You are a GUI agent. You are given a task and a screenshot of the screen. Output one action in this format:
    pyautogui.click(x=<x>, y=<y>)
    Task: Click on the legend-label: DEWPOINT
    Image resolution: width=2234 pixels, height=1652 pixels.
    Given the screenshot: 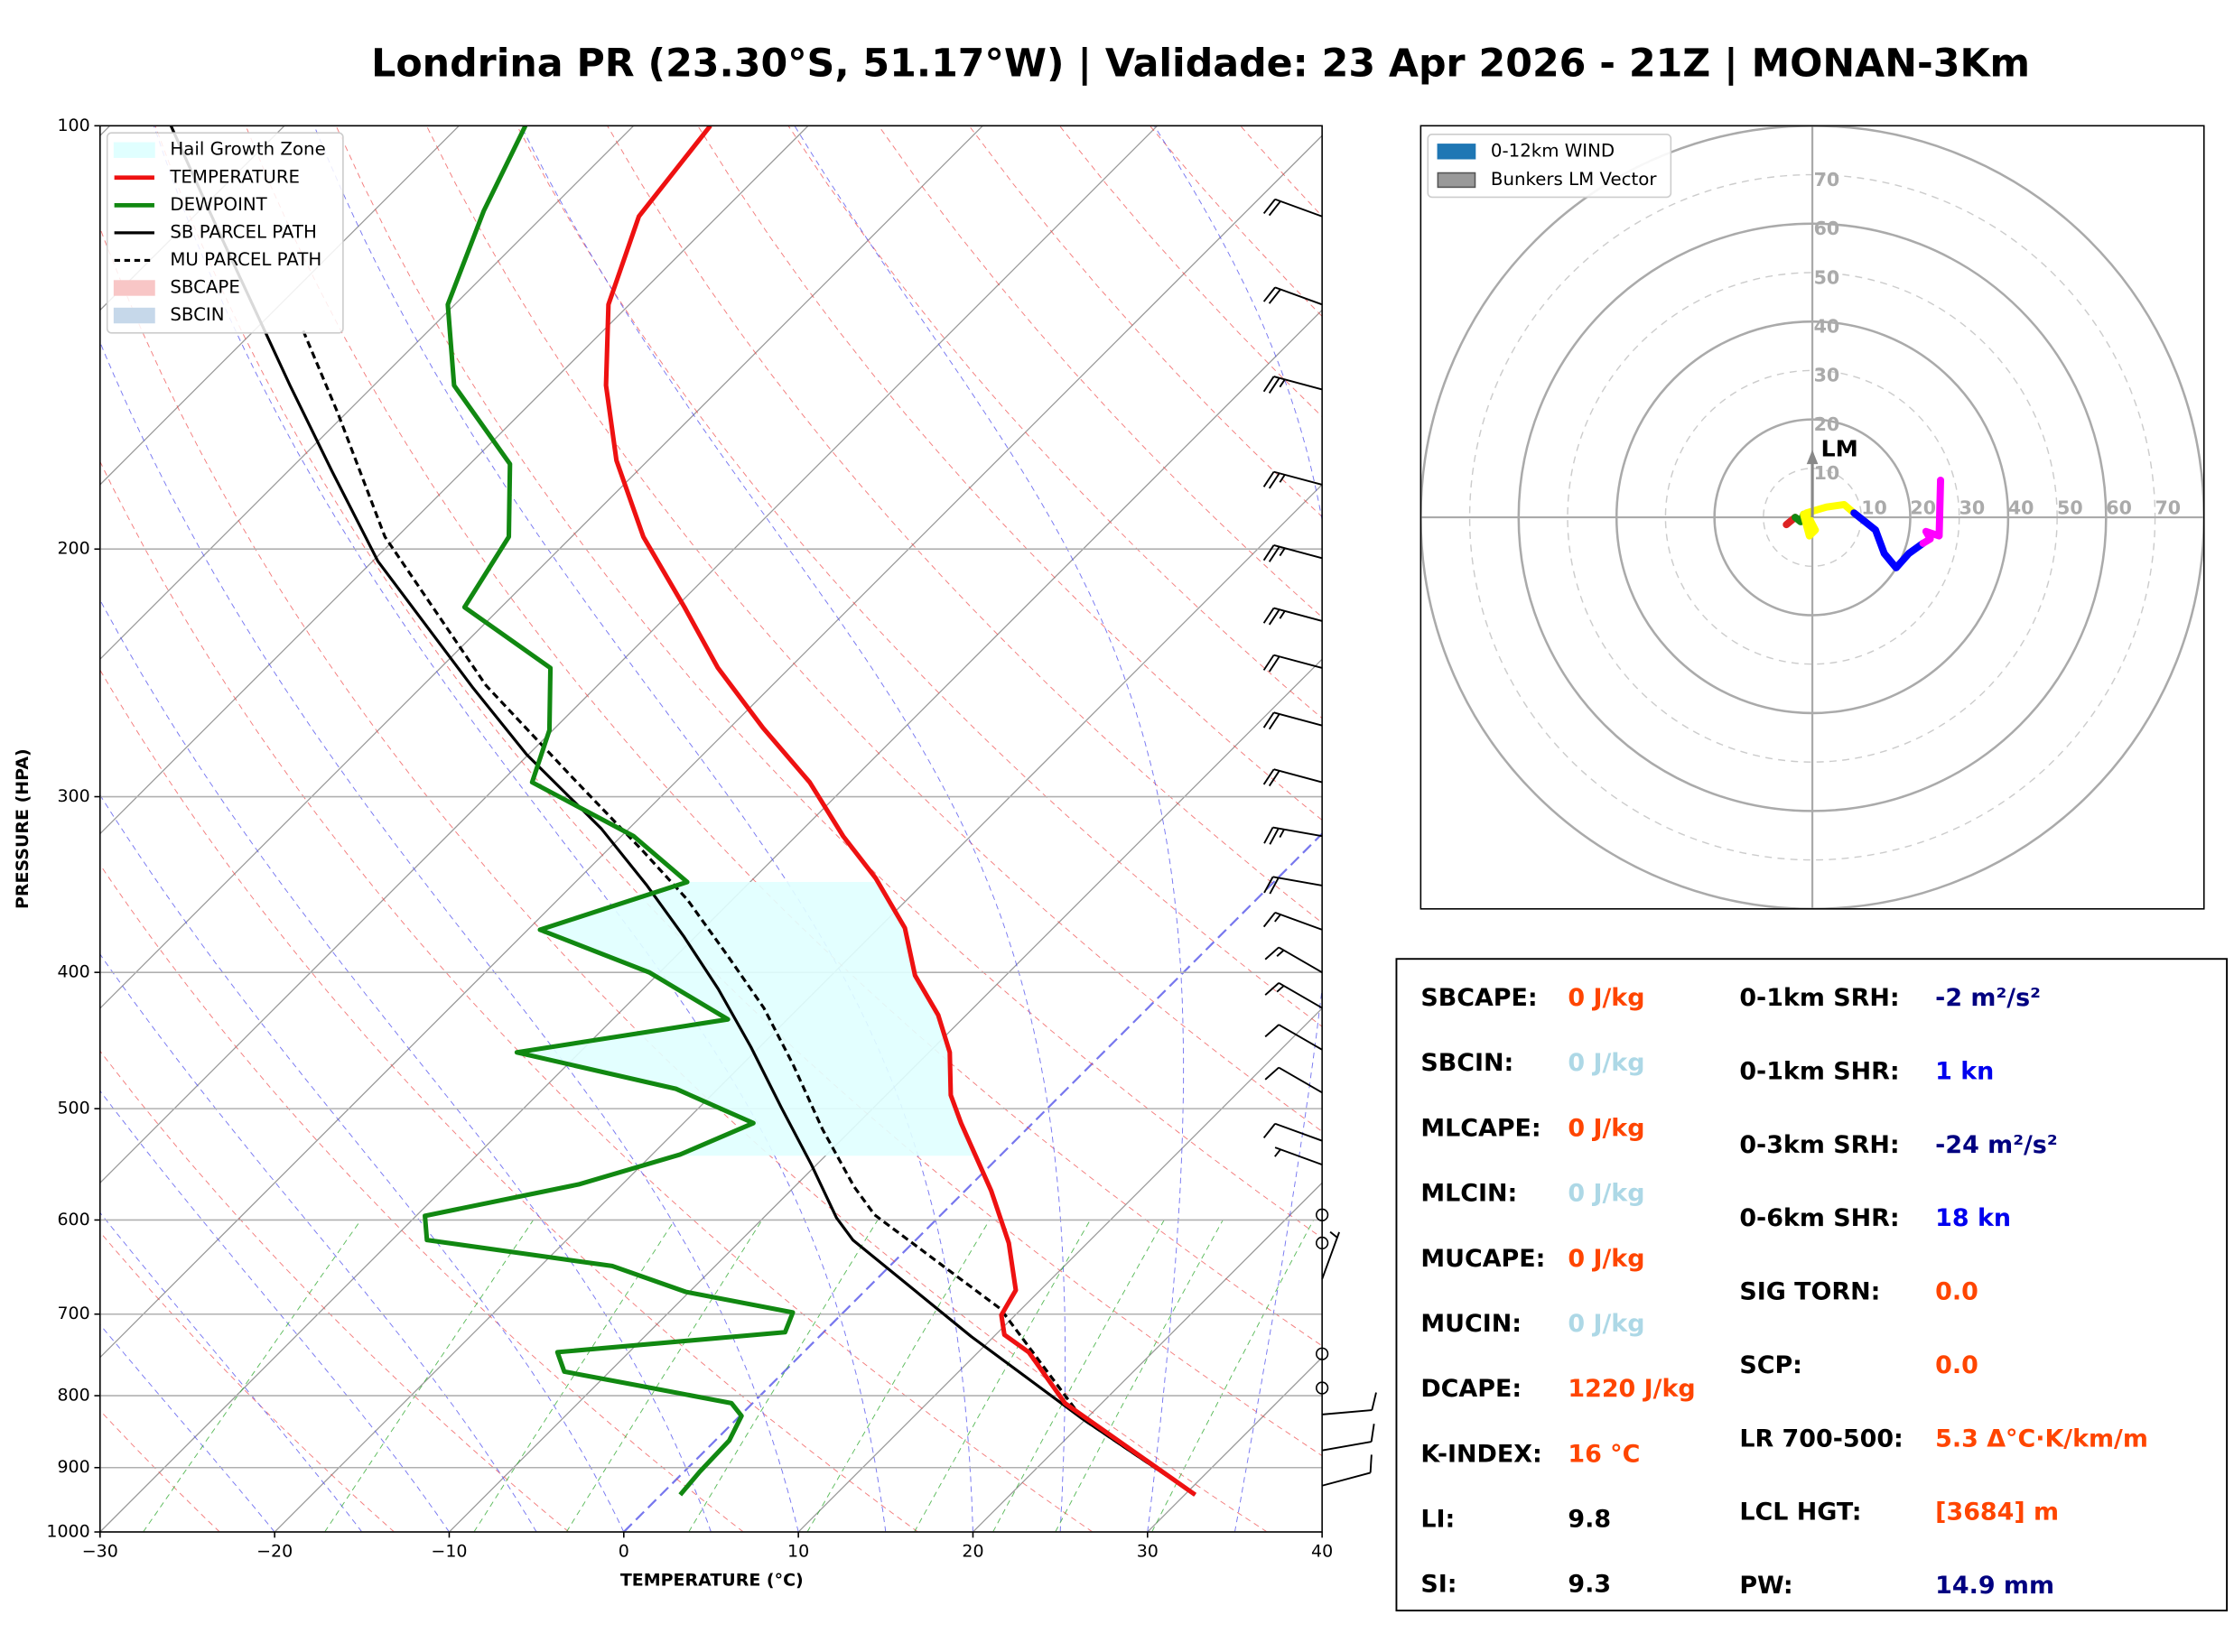 What is the action you would take?
    pyautogui.click(x=218, y=204)
    